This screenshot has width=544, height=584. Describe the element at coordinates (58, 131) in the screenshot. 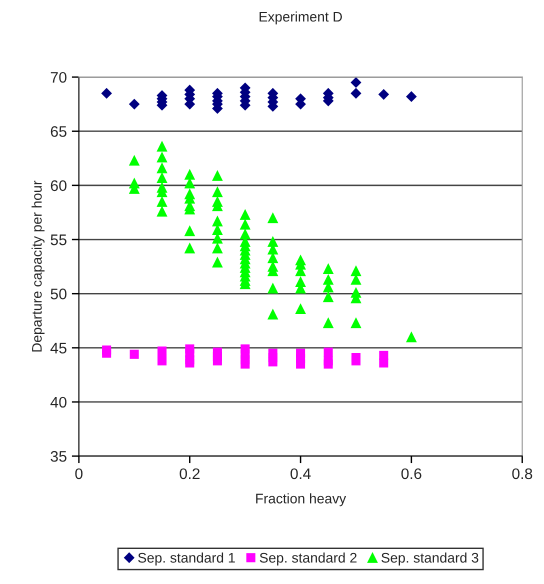

I see `y-tick-label: 65` at that location.